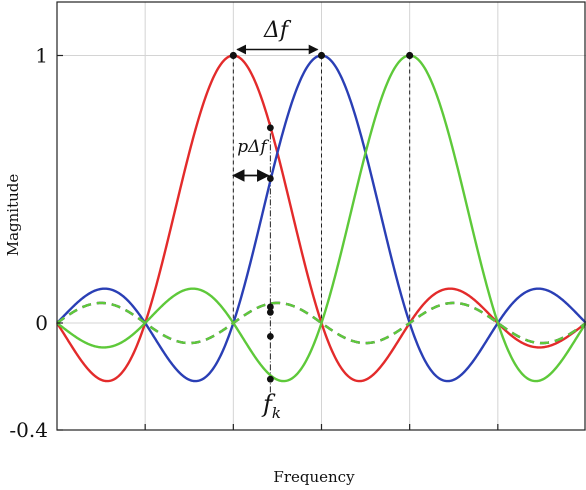 This screenshot has width=586, height=490. What do you see at coordinates (28, 430) in the screenshot?
I see `y-tick-label: -0.4` at bounding box center [28, 430].